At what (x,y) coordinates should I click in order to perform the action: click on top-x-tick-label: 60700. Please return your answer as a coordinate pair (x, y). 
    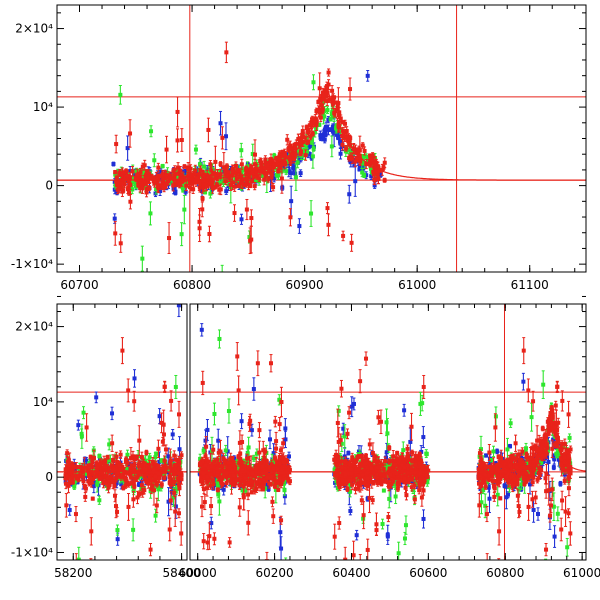
    Looking at the image, I should click on (79, 285).